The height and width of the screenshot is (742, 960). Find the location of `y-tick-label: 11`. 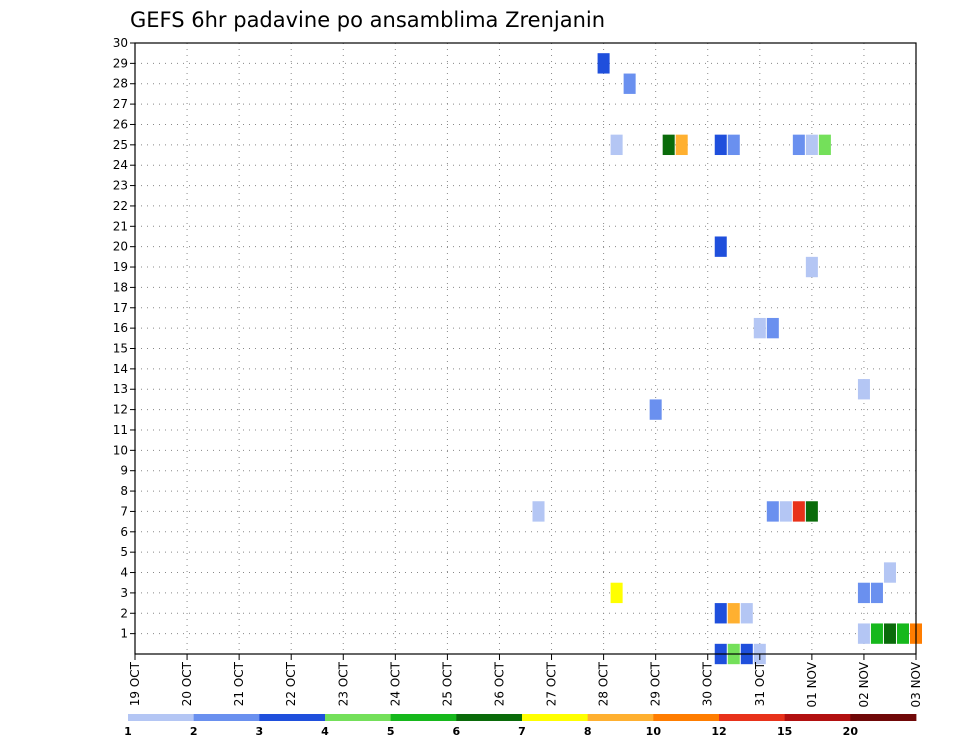

y-tick-label: 11 is located at coordinates (120, 430).